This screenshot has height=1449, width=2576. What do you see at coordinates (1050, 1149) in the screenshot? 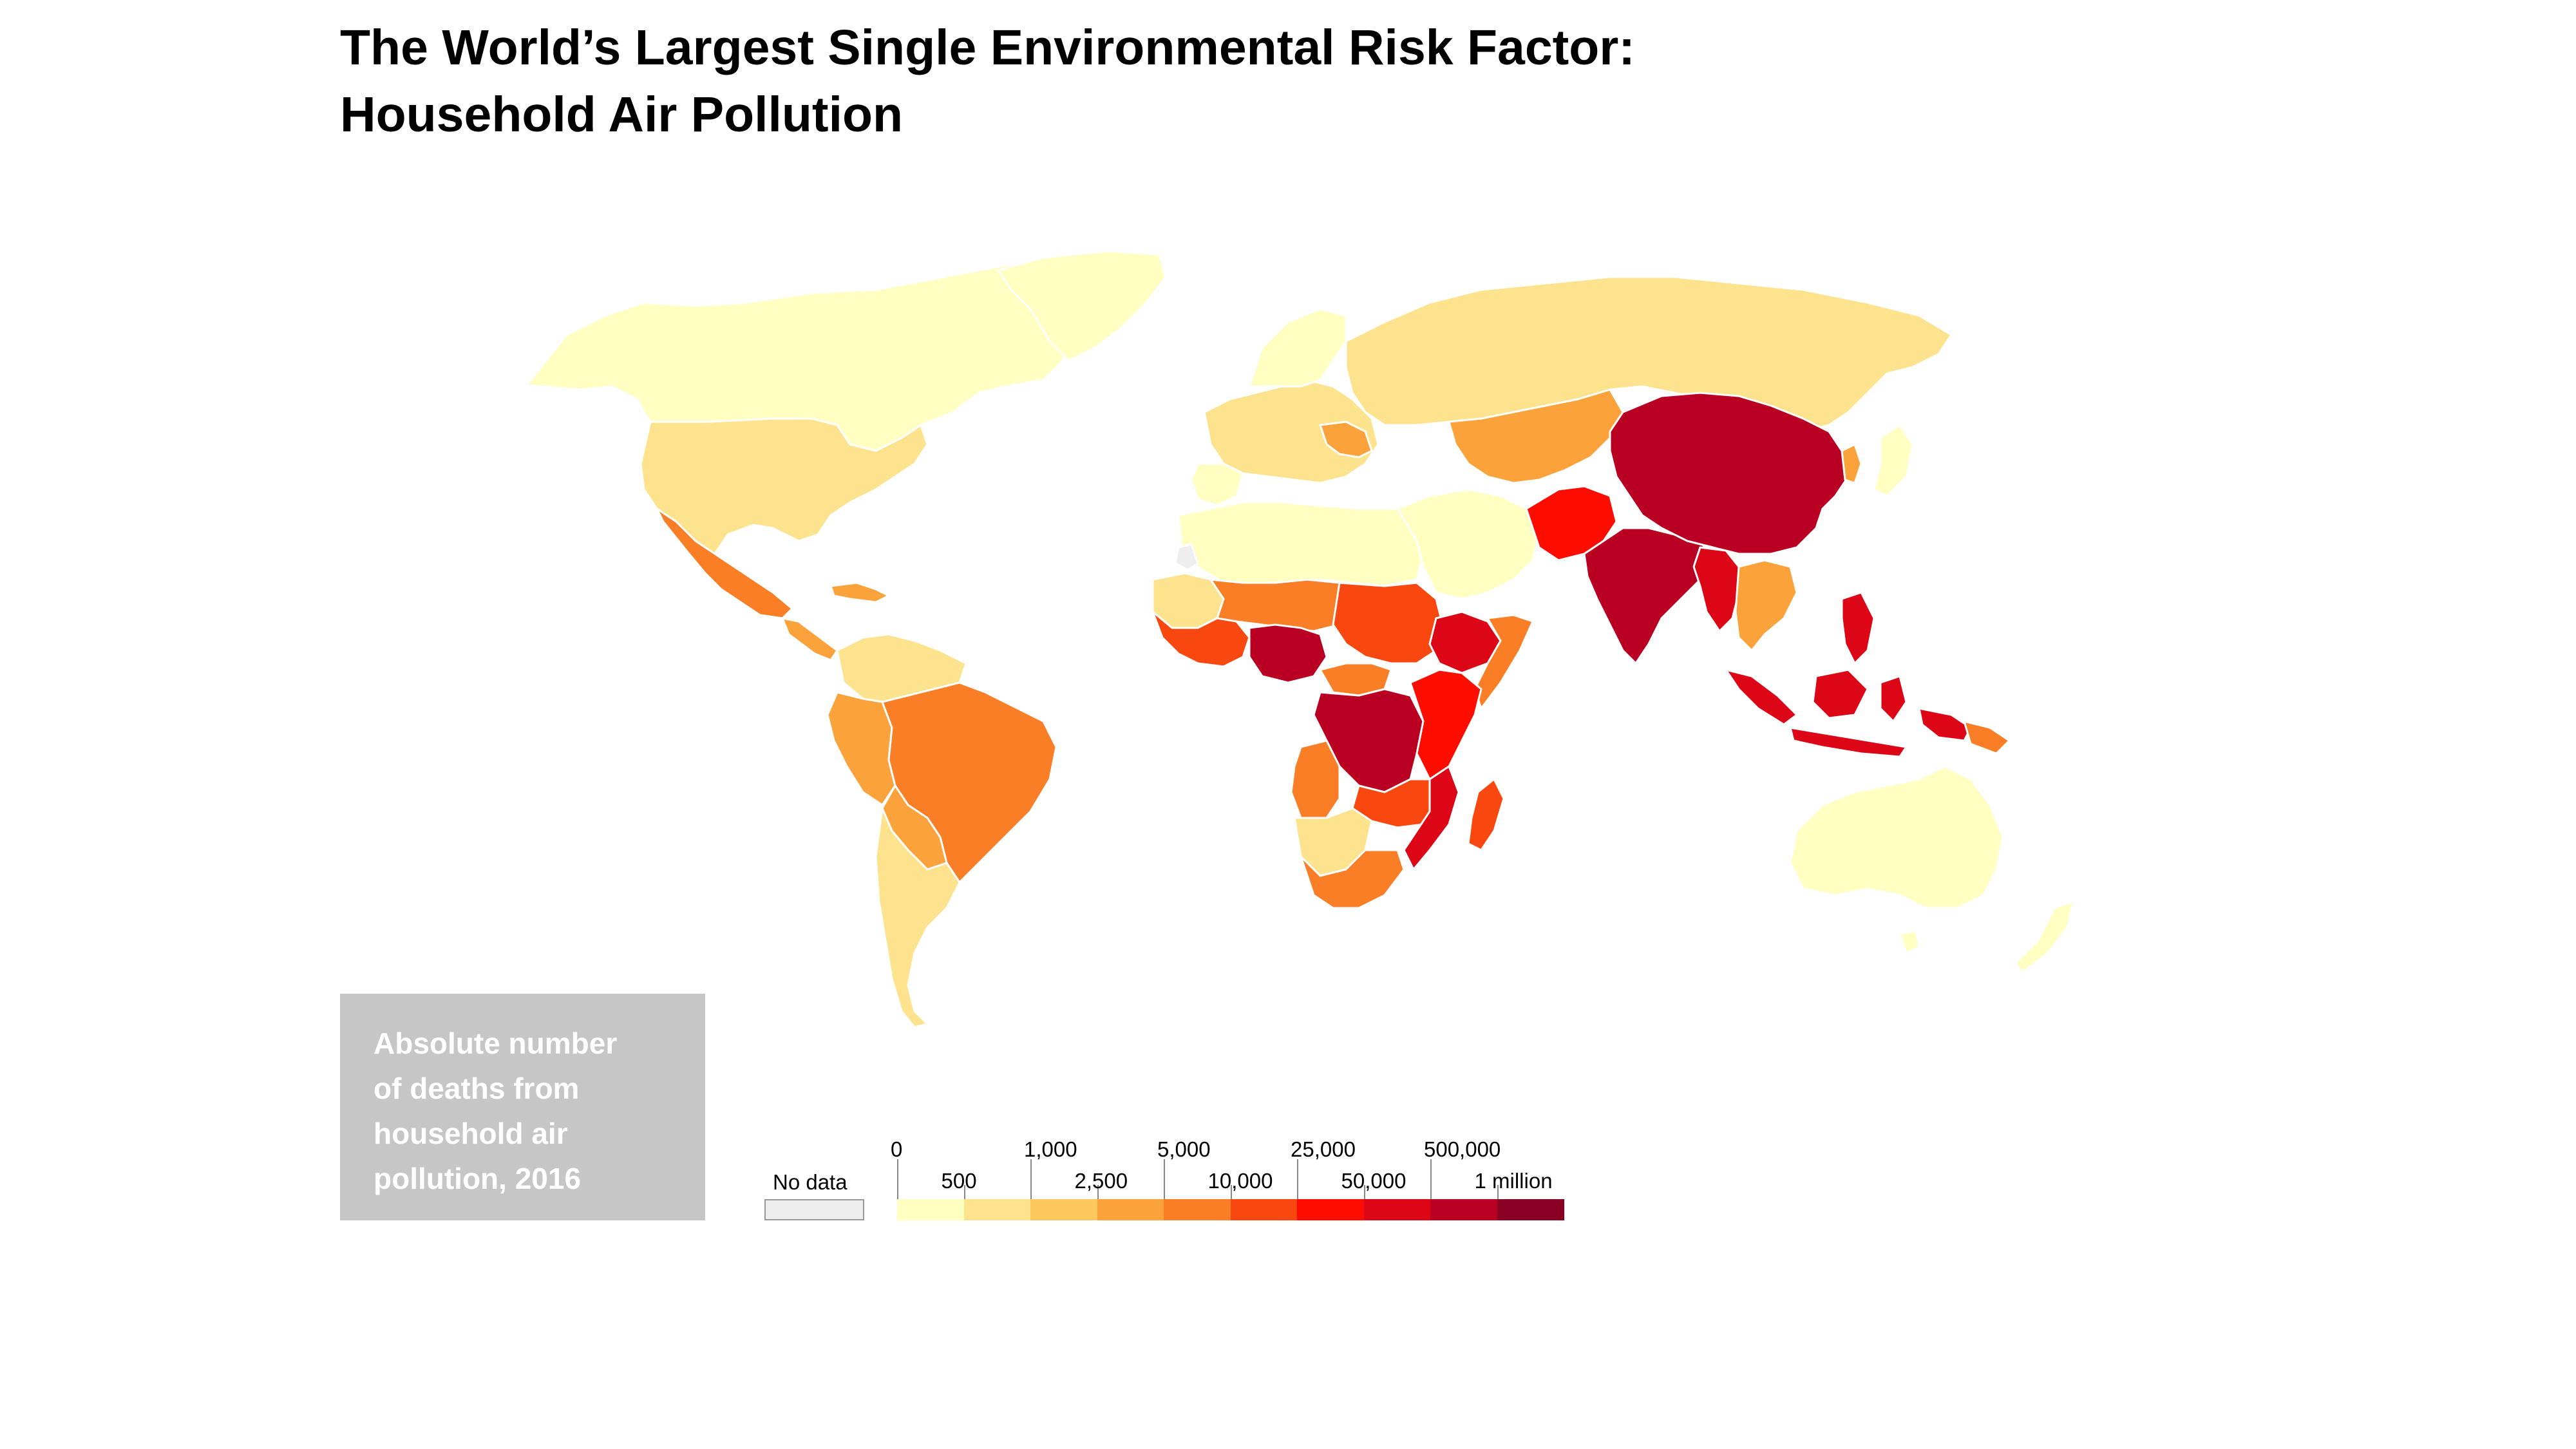
I see `legend-tick-label-upper: 1,000` at bounding box center [1050, 1149].